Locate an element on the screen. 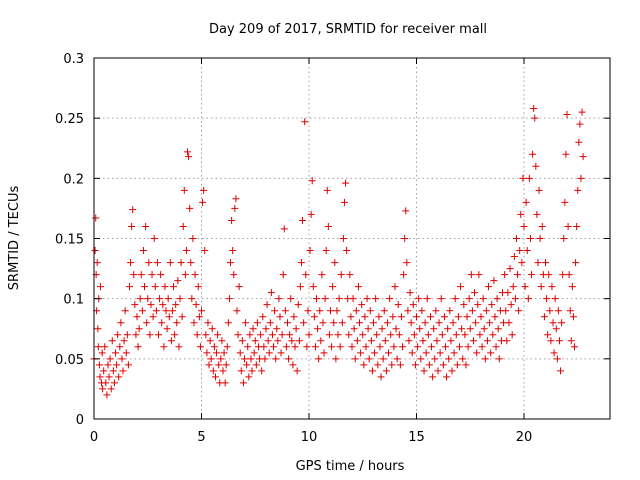  x-tick-label: 0 is located at coordinates (94, 437).